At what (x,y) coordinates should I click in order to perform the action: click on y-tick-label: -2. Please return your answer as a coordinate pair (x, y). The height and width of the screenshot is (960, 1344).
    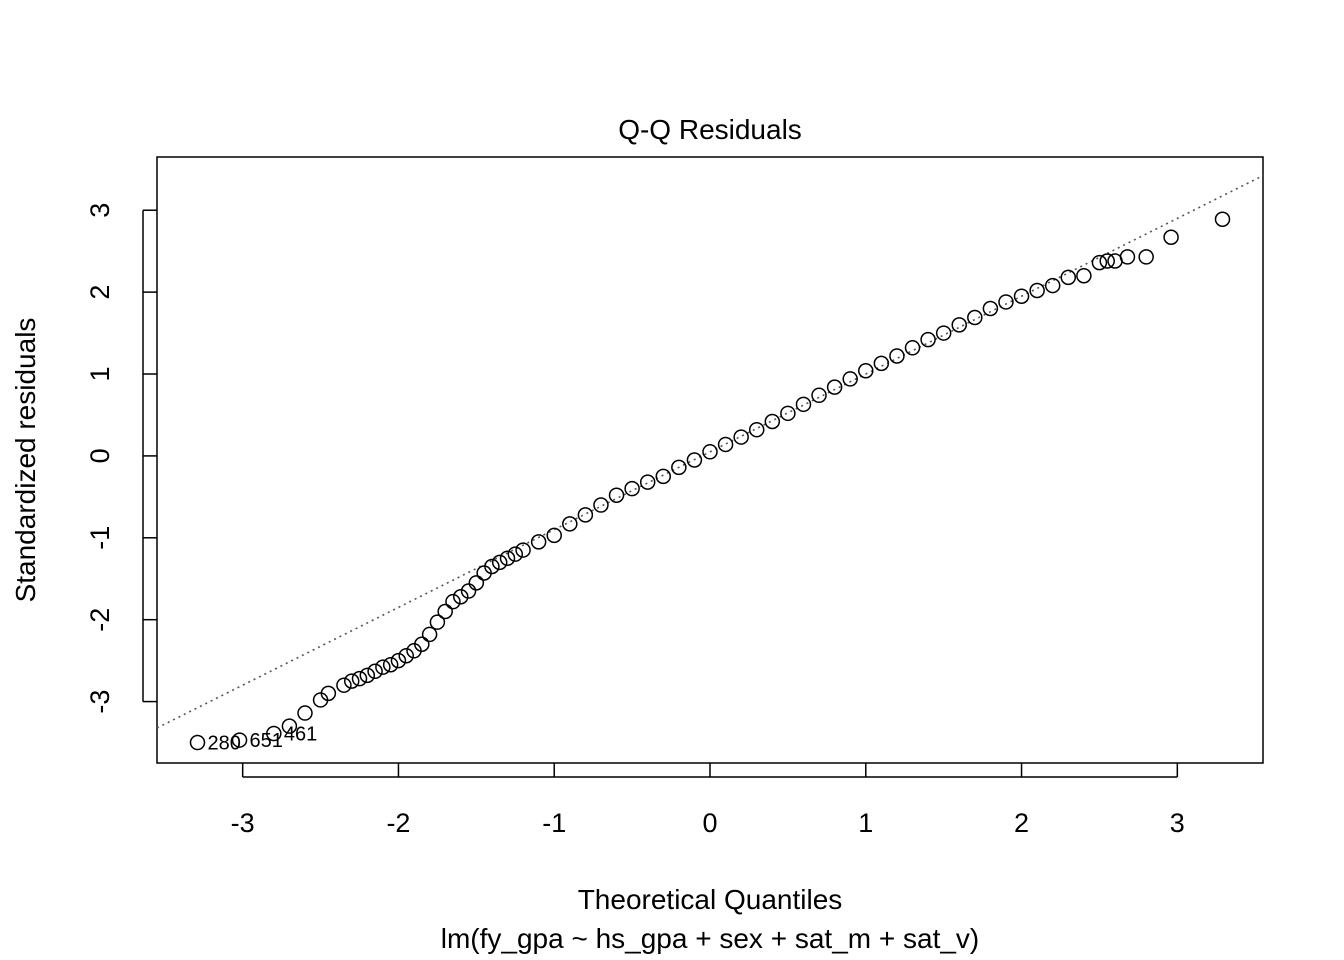
    Looking at the image, I should click on (100, 620).